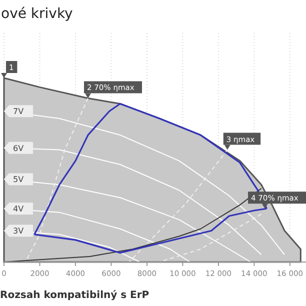 Image resolution: width=306 pixels, height=306 pixels. What do you see at coordinates (18, 111) in the screenshot?
I see `series-label: 7V` at bounding box center [18, 111].